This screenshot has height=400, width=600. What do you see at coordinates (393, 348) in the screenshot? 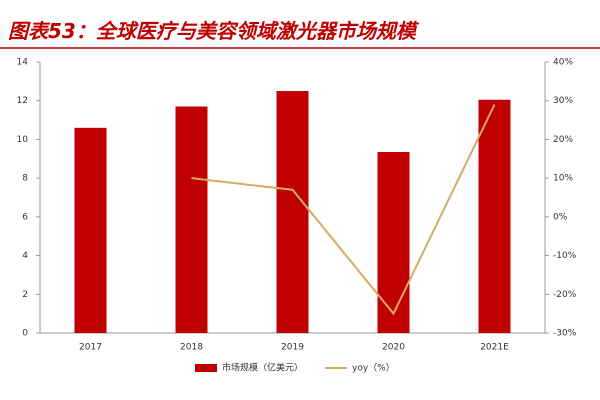
I see `x-tick-label: 2020` at bounding box center [393, 348].